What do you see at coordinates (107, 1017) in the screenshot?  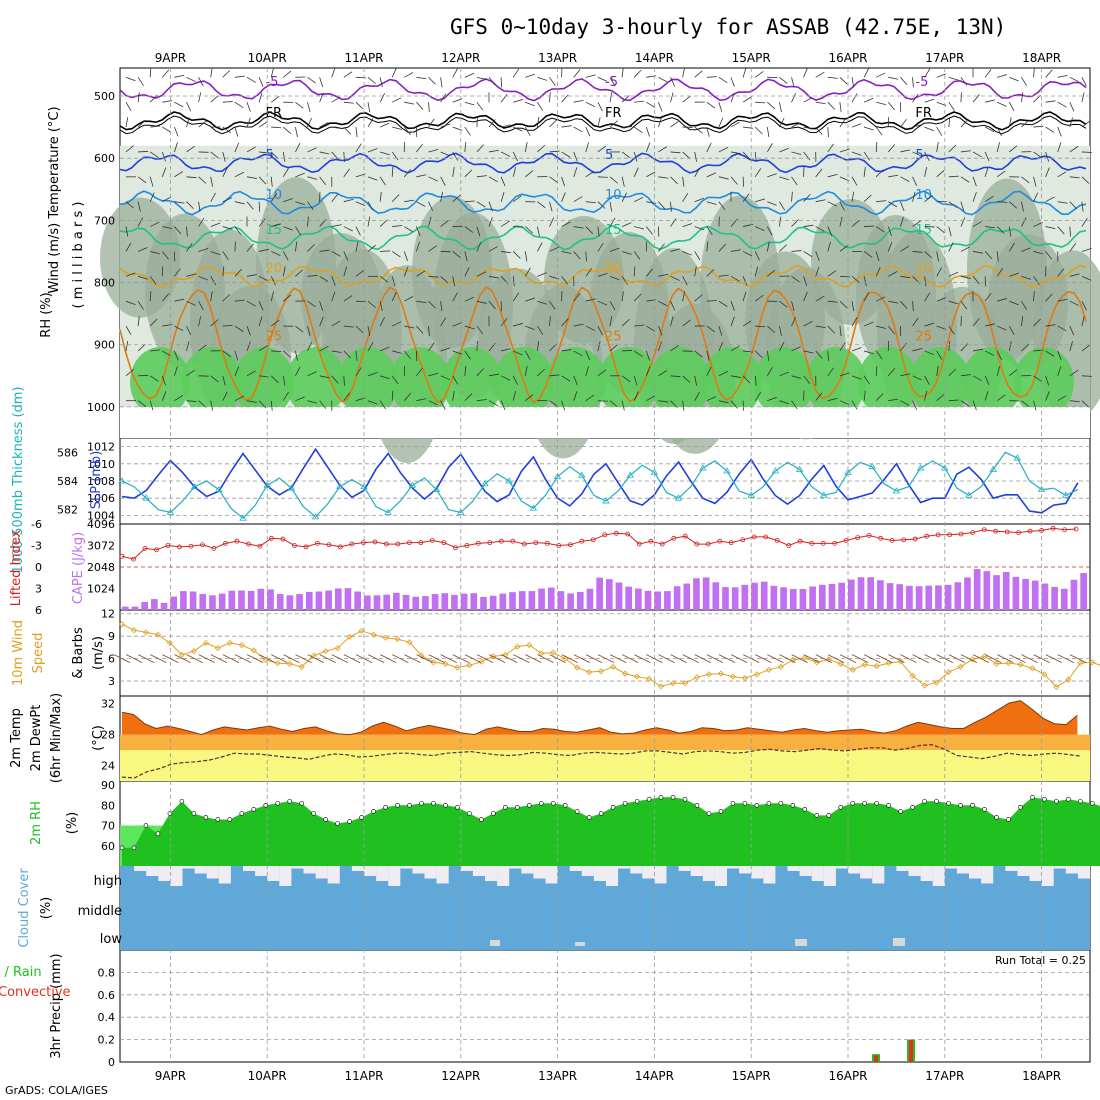 I see `precip-tick: 0.4` at bounding box center [107, 1017].